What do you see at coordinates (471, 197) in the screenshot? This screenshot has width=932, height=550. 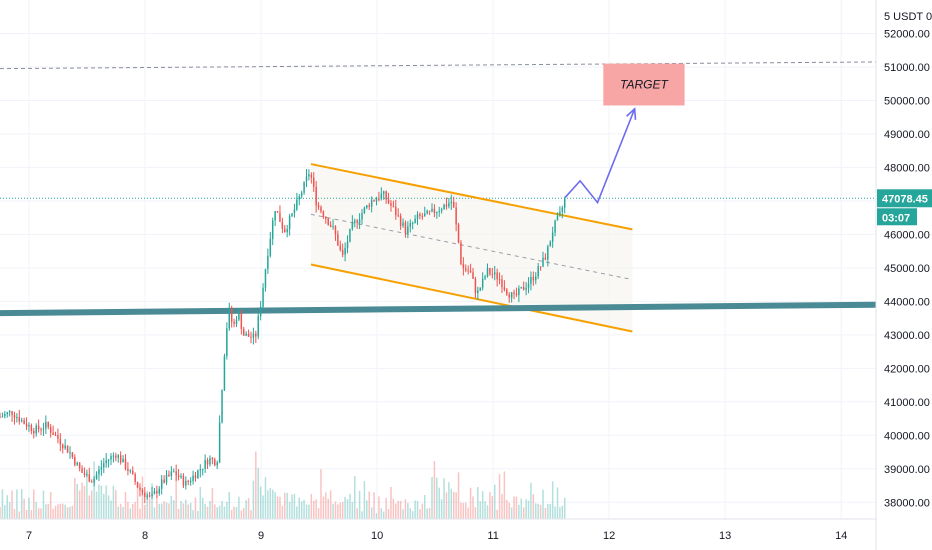 I see `channel-upper-line` at bounding box center [471, 197].